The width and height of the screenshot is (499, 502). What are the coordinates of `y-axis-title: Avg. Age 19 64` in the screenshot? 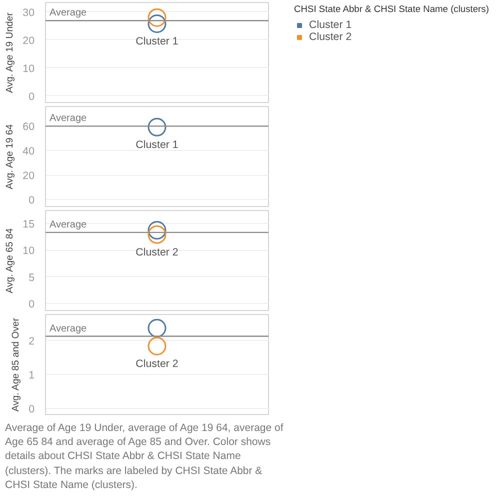 It's located at (10, 157).